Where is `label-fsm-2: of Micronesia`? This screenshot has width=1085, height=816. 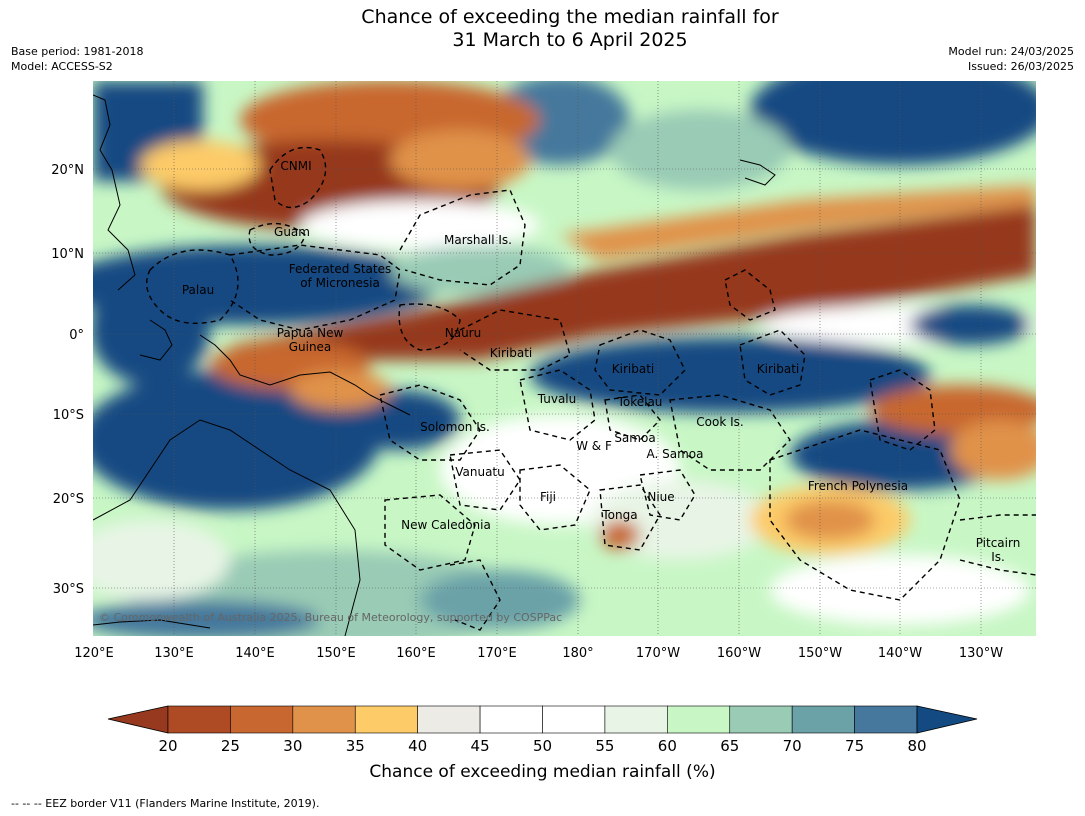
label-fsm-2: of Micronesia is located at coordinates (340, 283).